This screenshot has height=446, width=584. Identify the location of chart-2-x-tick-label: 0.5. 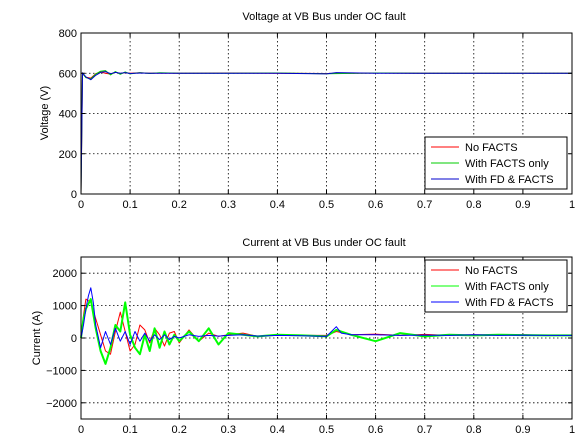
(326, 430).